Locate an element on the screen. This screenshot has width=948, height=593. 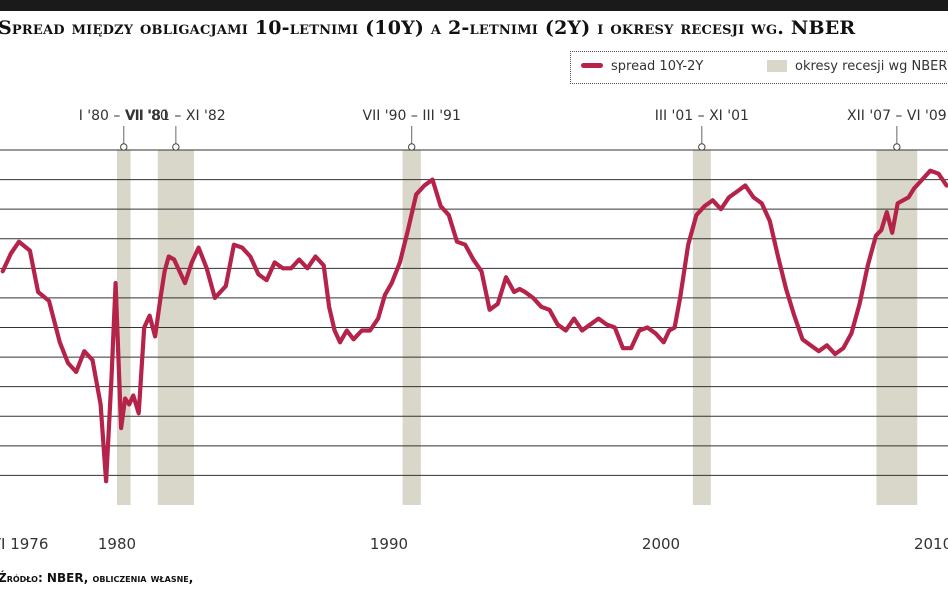
legend-item-recession: okresy recesji wg NBER is located at coordinates (857, 68).